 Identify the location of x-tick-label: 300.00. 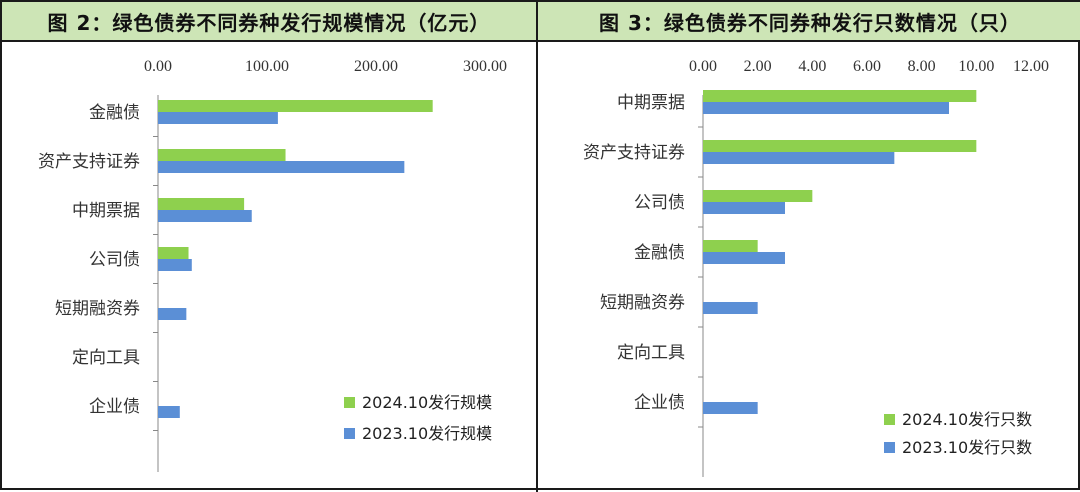
(485, 66).